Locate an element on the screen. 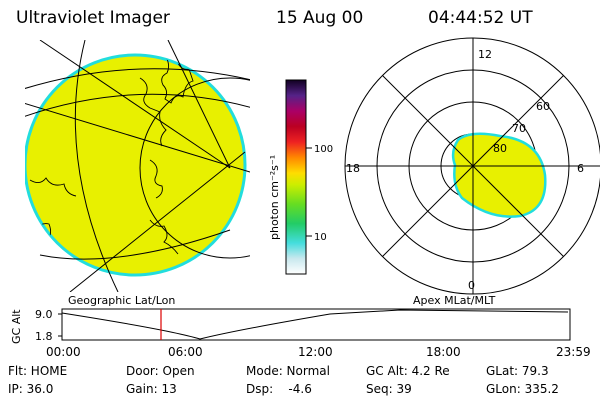 Image resolution: width=600 pixels, height=400 pixels. panel-label-right: Apex MLat/MLT is located at coordinates (454, 300).